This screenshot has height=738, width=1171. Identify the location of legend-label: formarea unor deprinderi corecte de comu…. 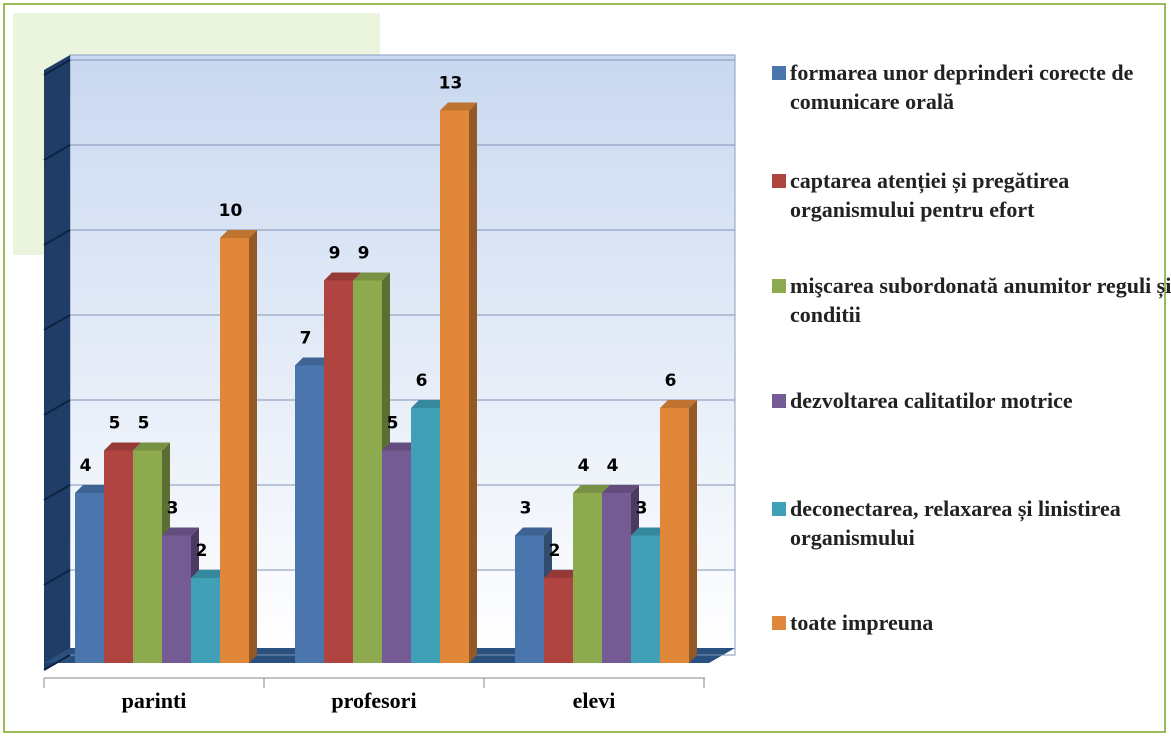
(962, 87).